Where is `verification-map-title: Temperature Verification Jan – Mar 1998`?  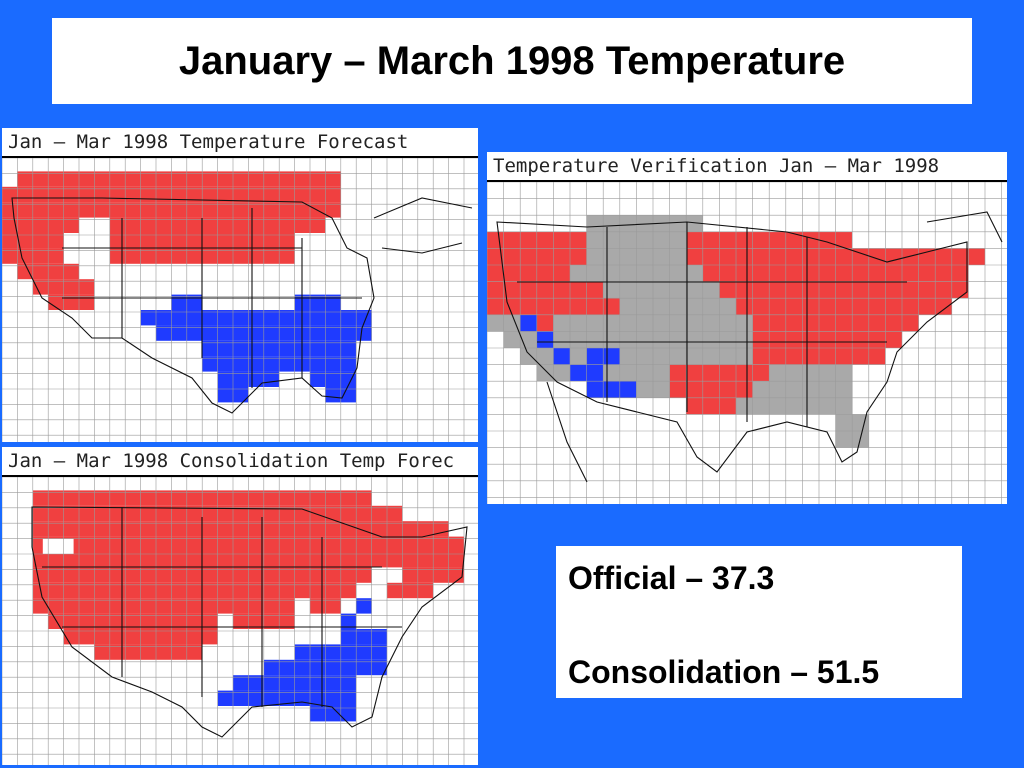
verification-map-title: Temperature Verification Jan – Mar 1998 is located at coordinates (747, 167).